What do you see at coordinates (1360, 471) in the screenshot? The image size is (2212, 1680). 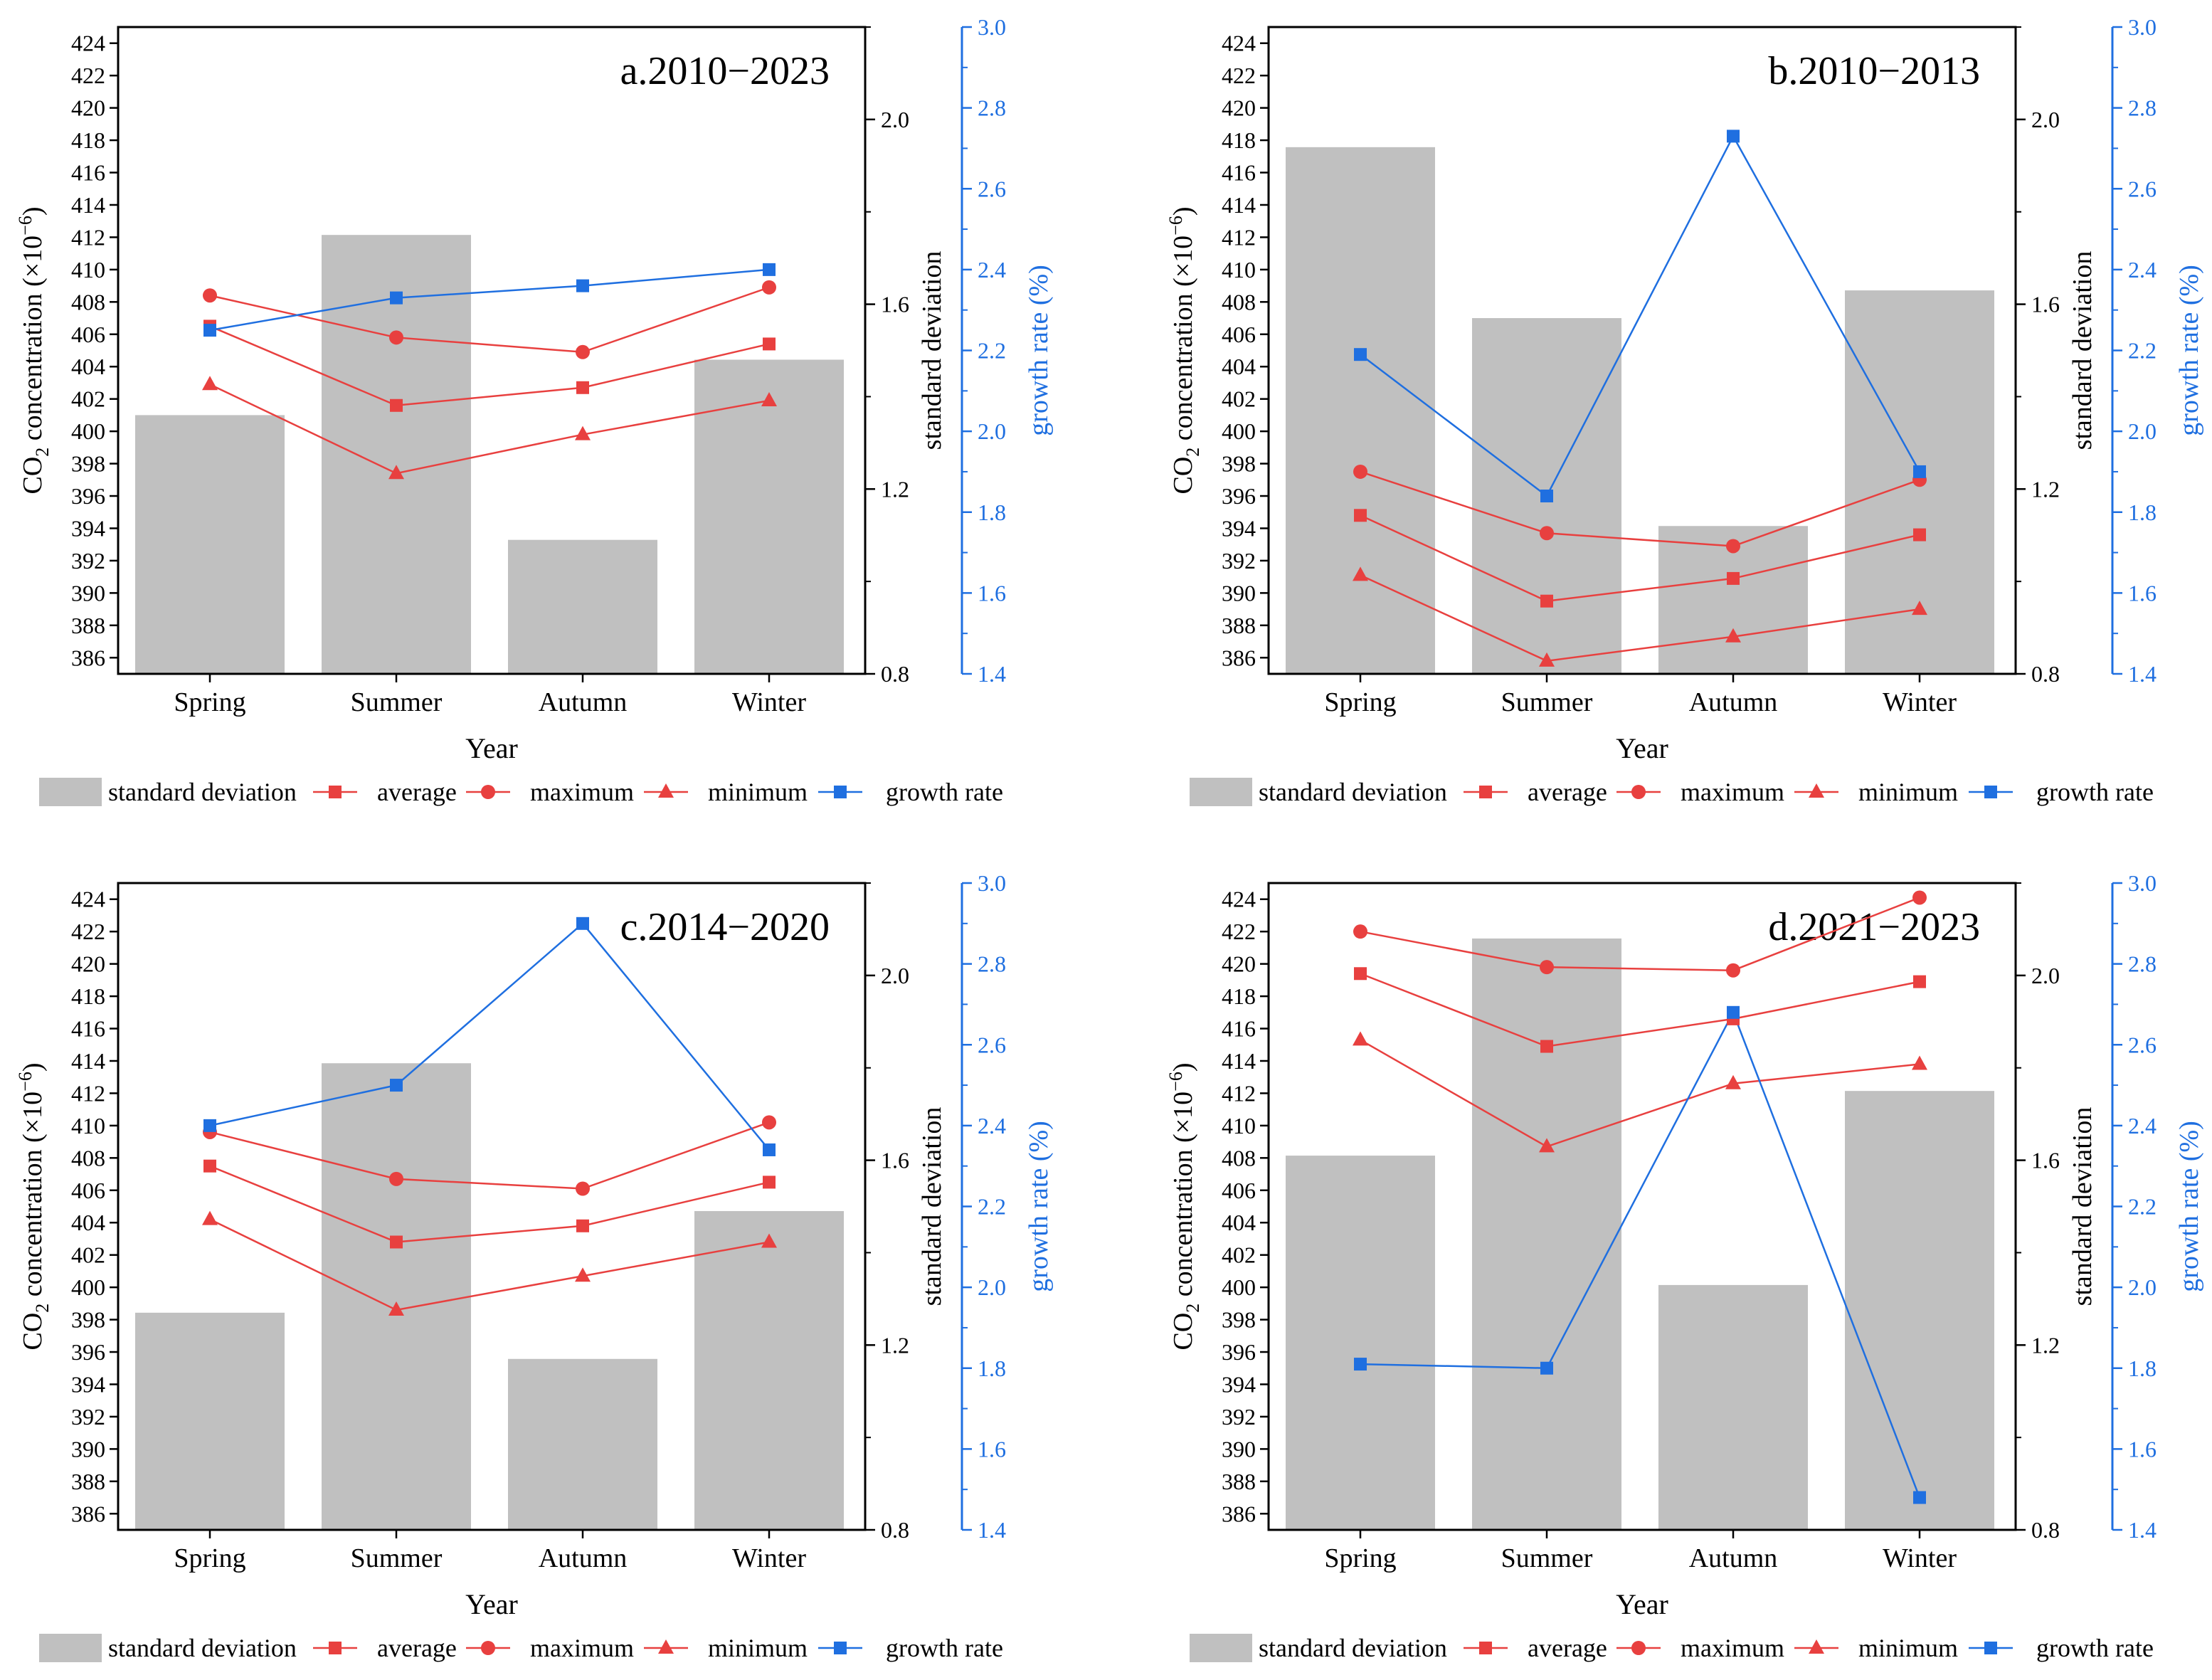 I see `maximum-point-spring` at bounding box center [1360, 471].